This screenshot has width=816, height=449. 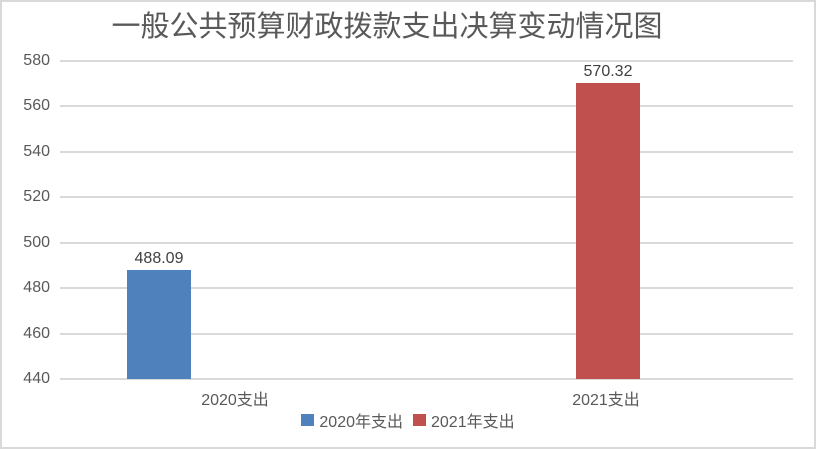 I want to click on legend-label: 2021年支出, so click(x=473, y=422).